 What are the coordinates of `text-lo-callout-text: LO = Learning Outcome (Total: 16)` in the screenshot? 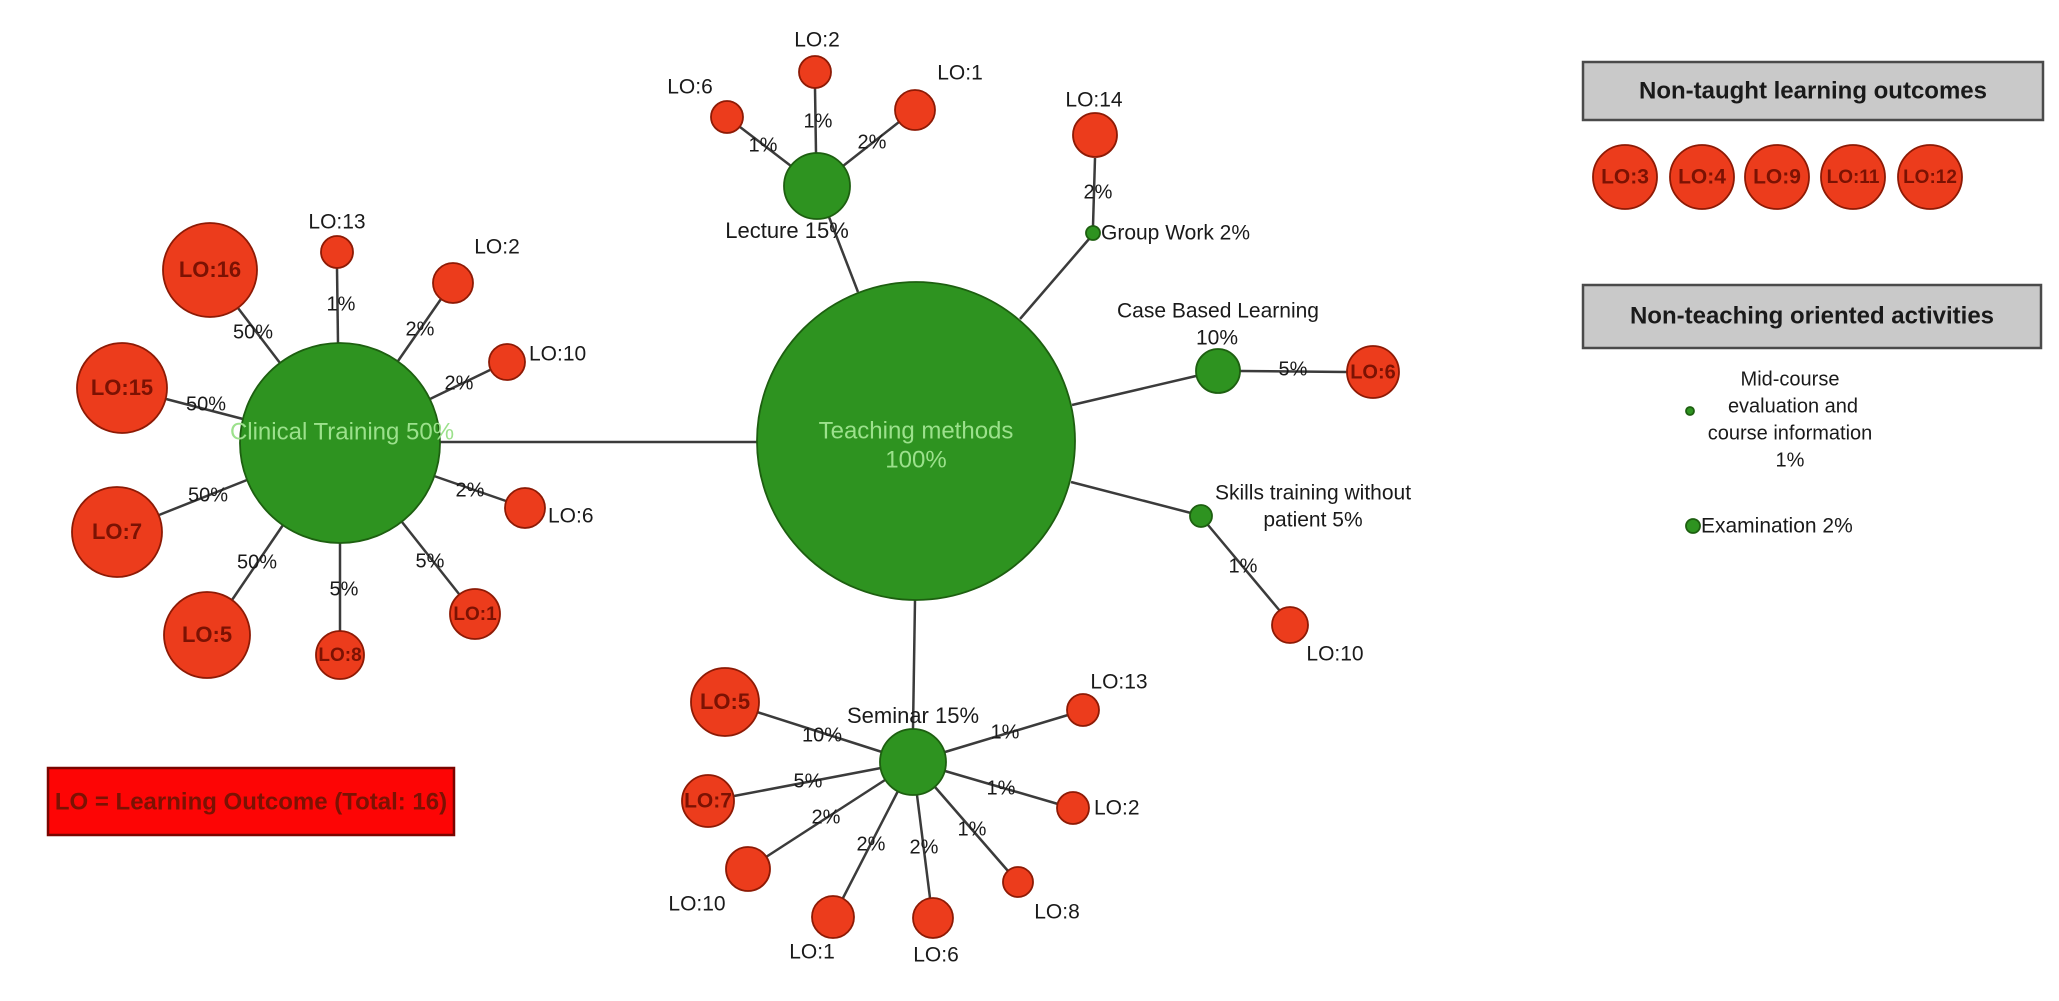 It's located at (251, 801).